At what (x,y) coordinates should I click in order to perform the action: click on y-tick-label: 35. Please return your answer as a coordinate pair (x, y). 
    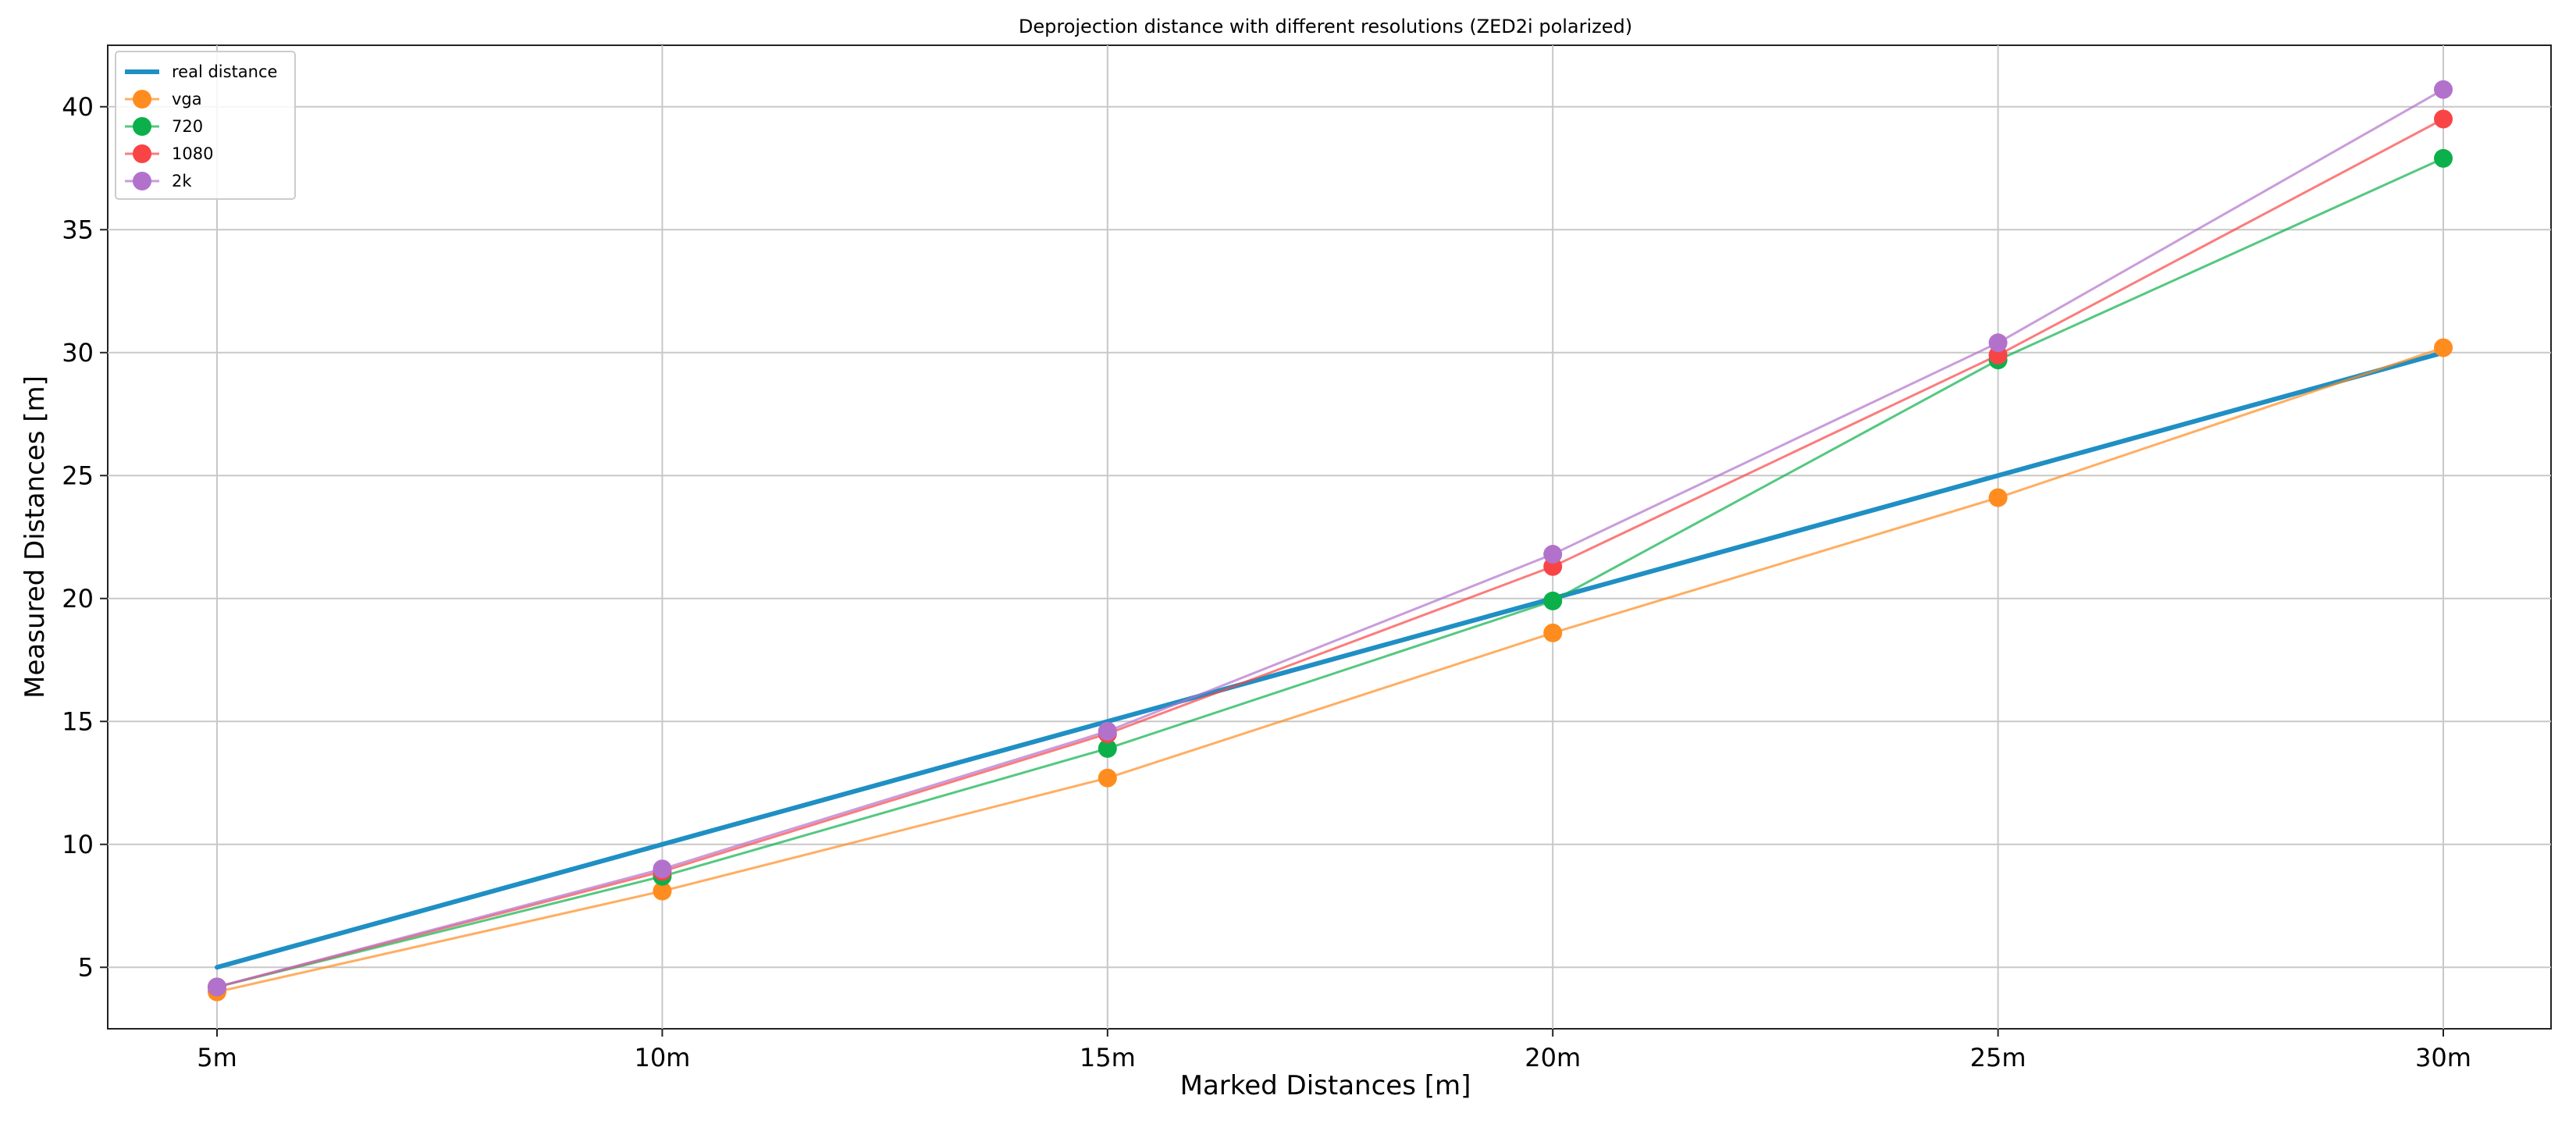
    Looking at the image, I should click on (78, 229).